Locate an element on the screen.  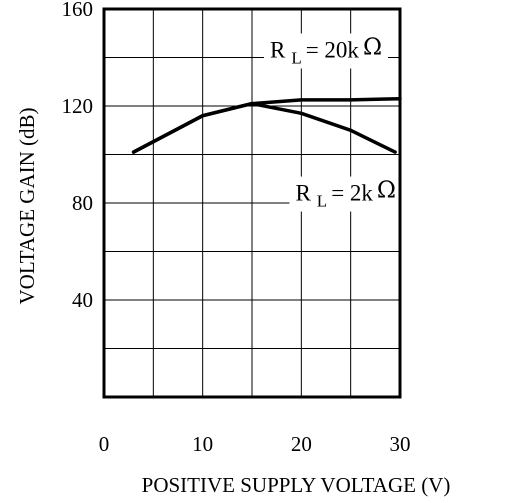
y-tick-label: 160 is located at coordinates (78, 10).